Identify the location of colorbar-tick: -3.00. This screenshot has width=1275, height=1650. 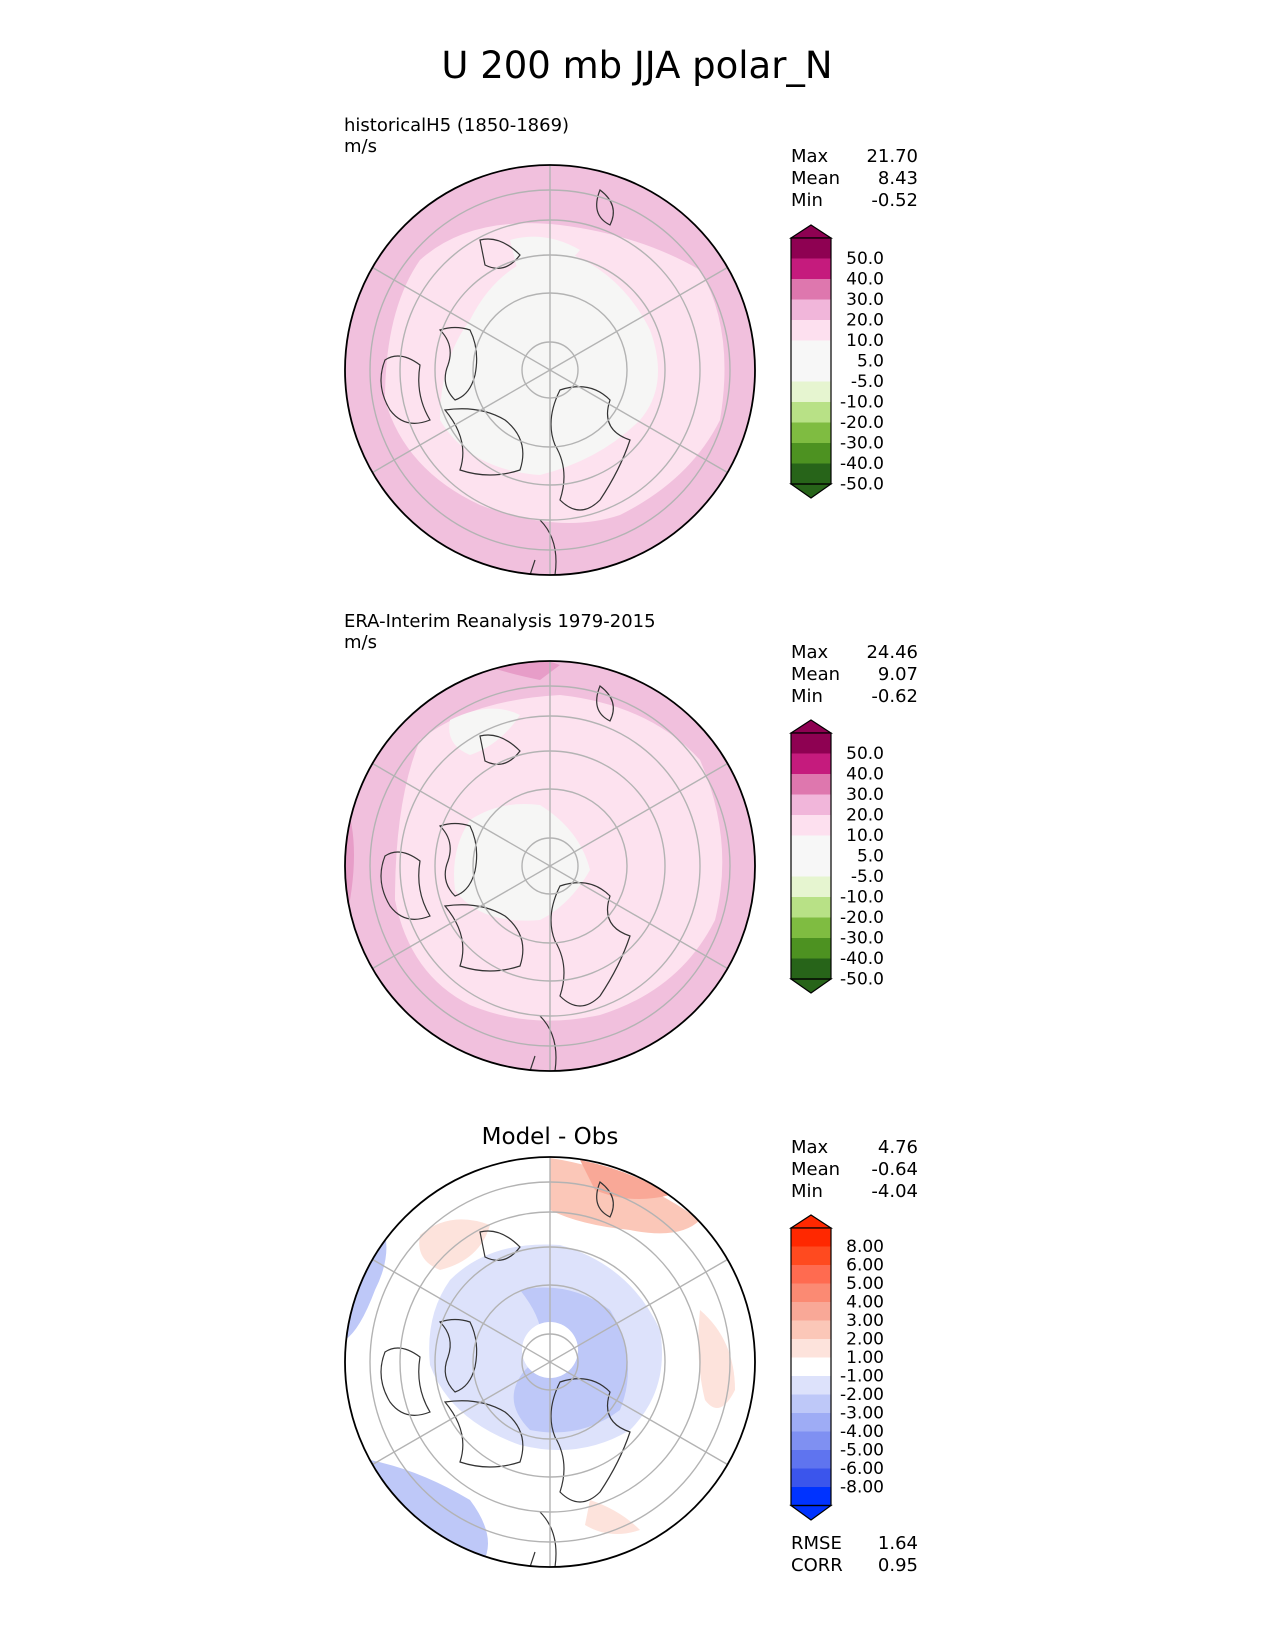
(862, 1414).